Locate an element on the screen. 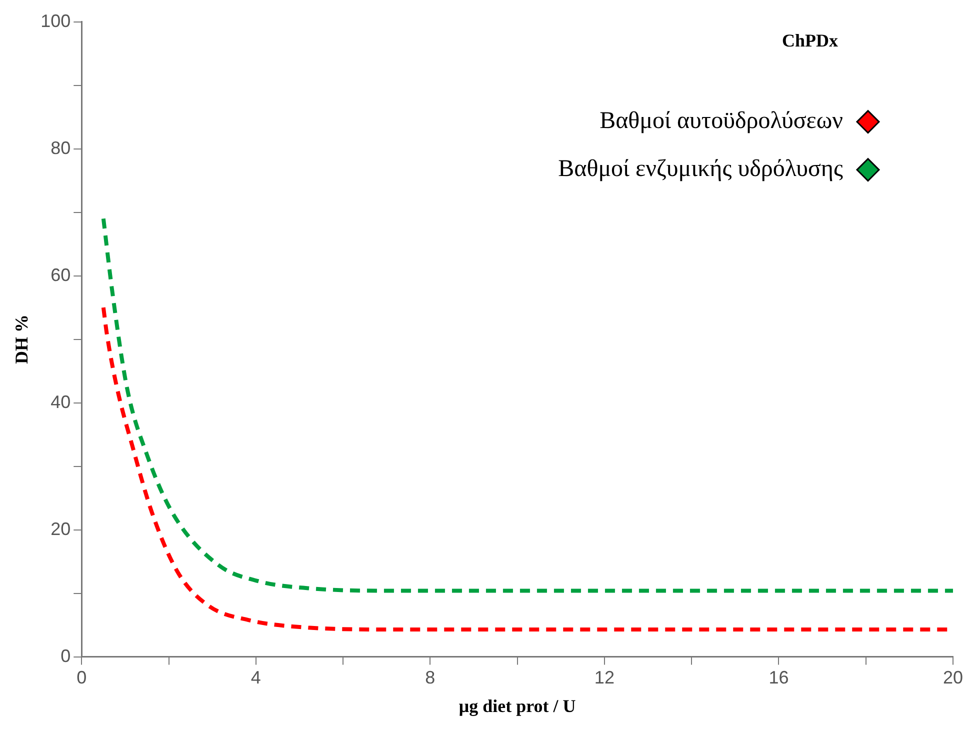 This screenshot has width=974, height=730. x-tick-label: 4 is located at coordinates (255, 678).